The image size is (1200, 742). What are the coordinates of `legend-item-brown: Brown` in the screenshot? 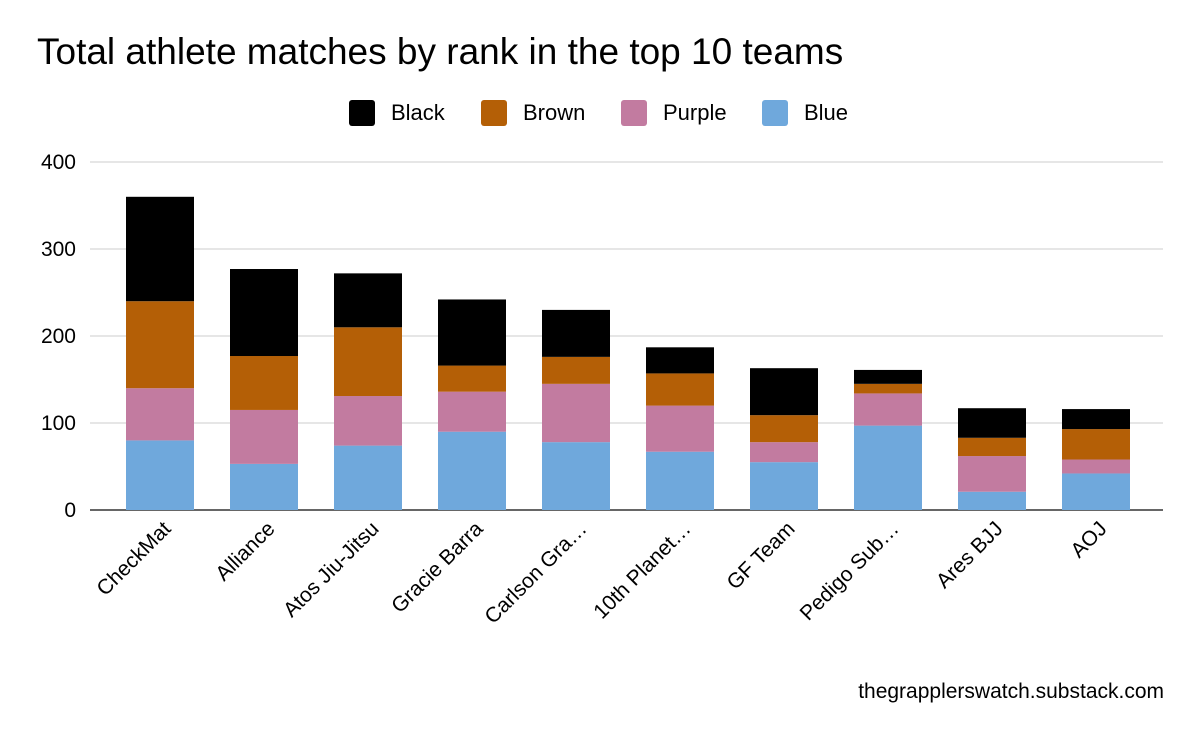 It's located at (533, 113).